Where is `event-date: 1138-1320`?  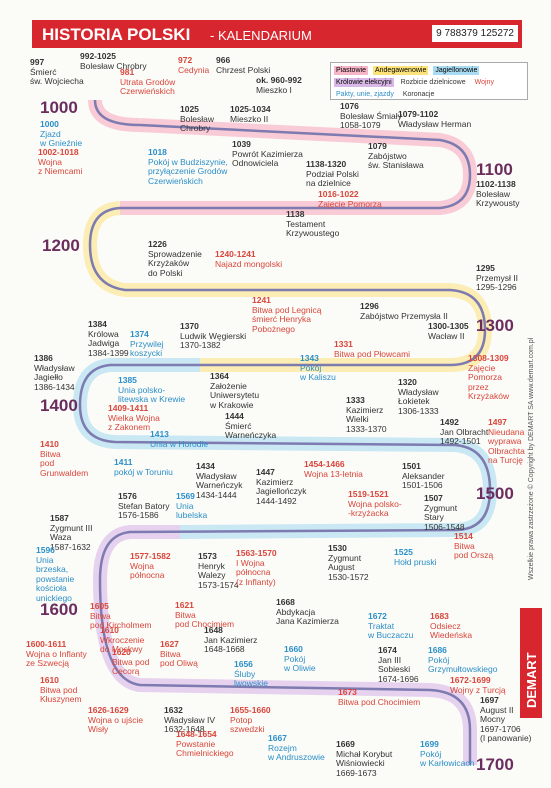 event-date: 1138-1320 is located at coordinates (326, 164).